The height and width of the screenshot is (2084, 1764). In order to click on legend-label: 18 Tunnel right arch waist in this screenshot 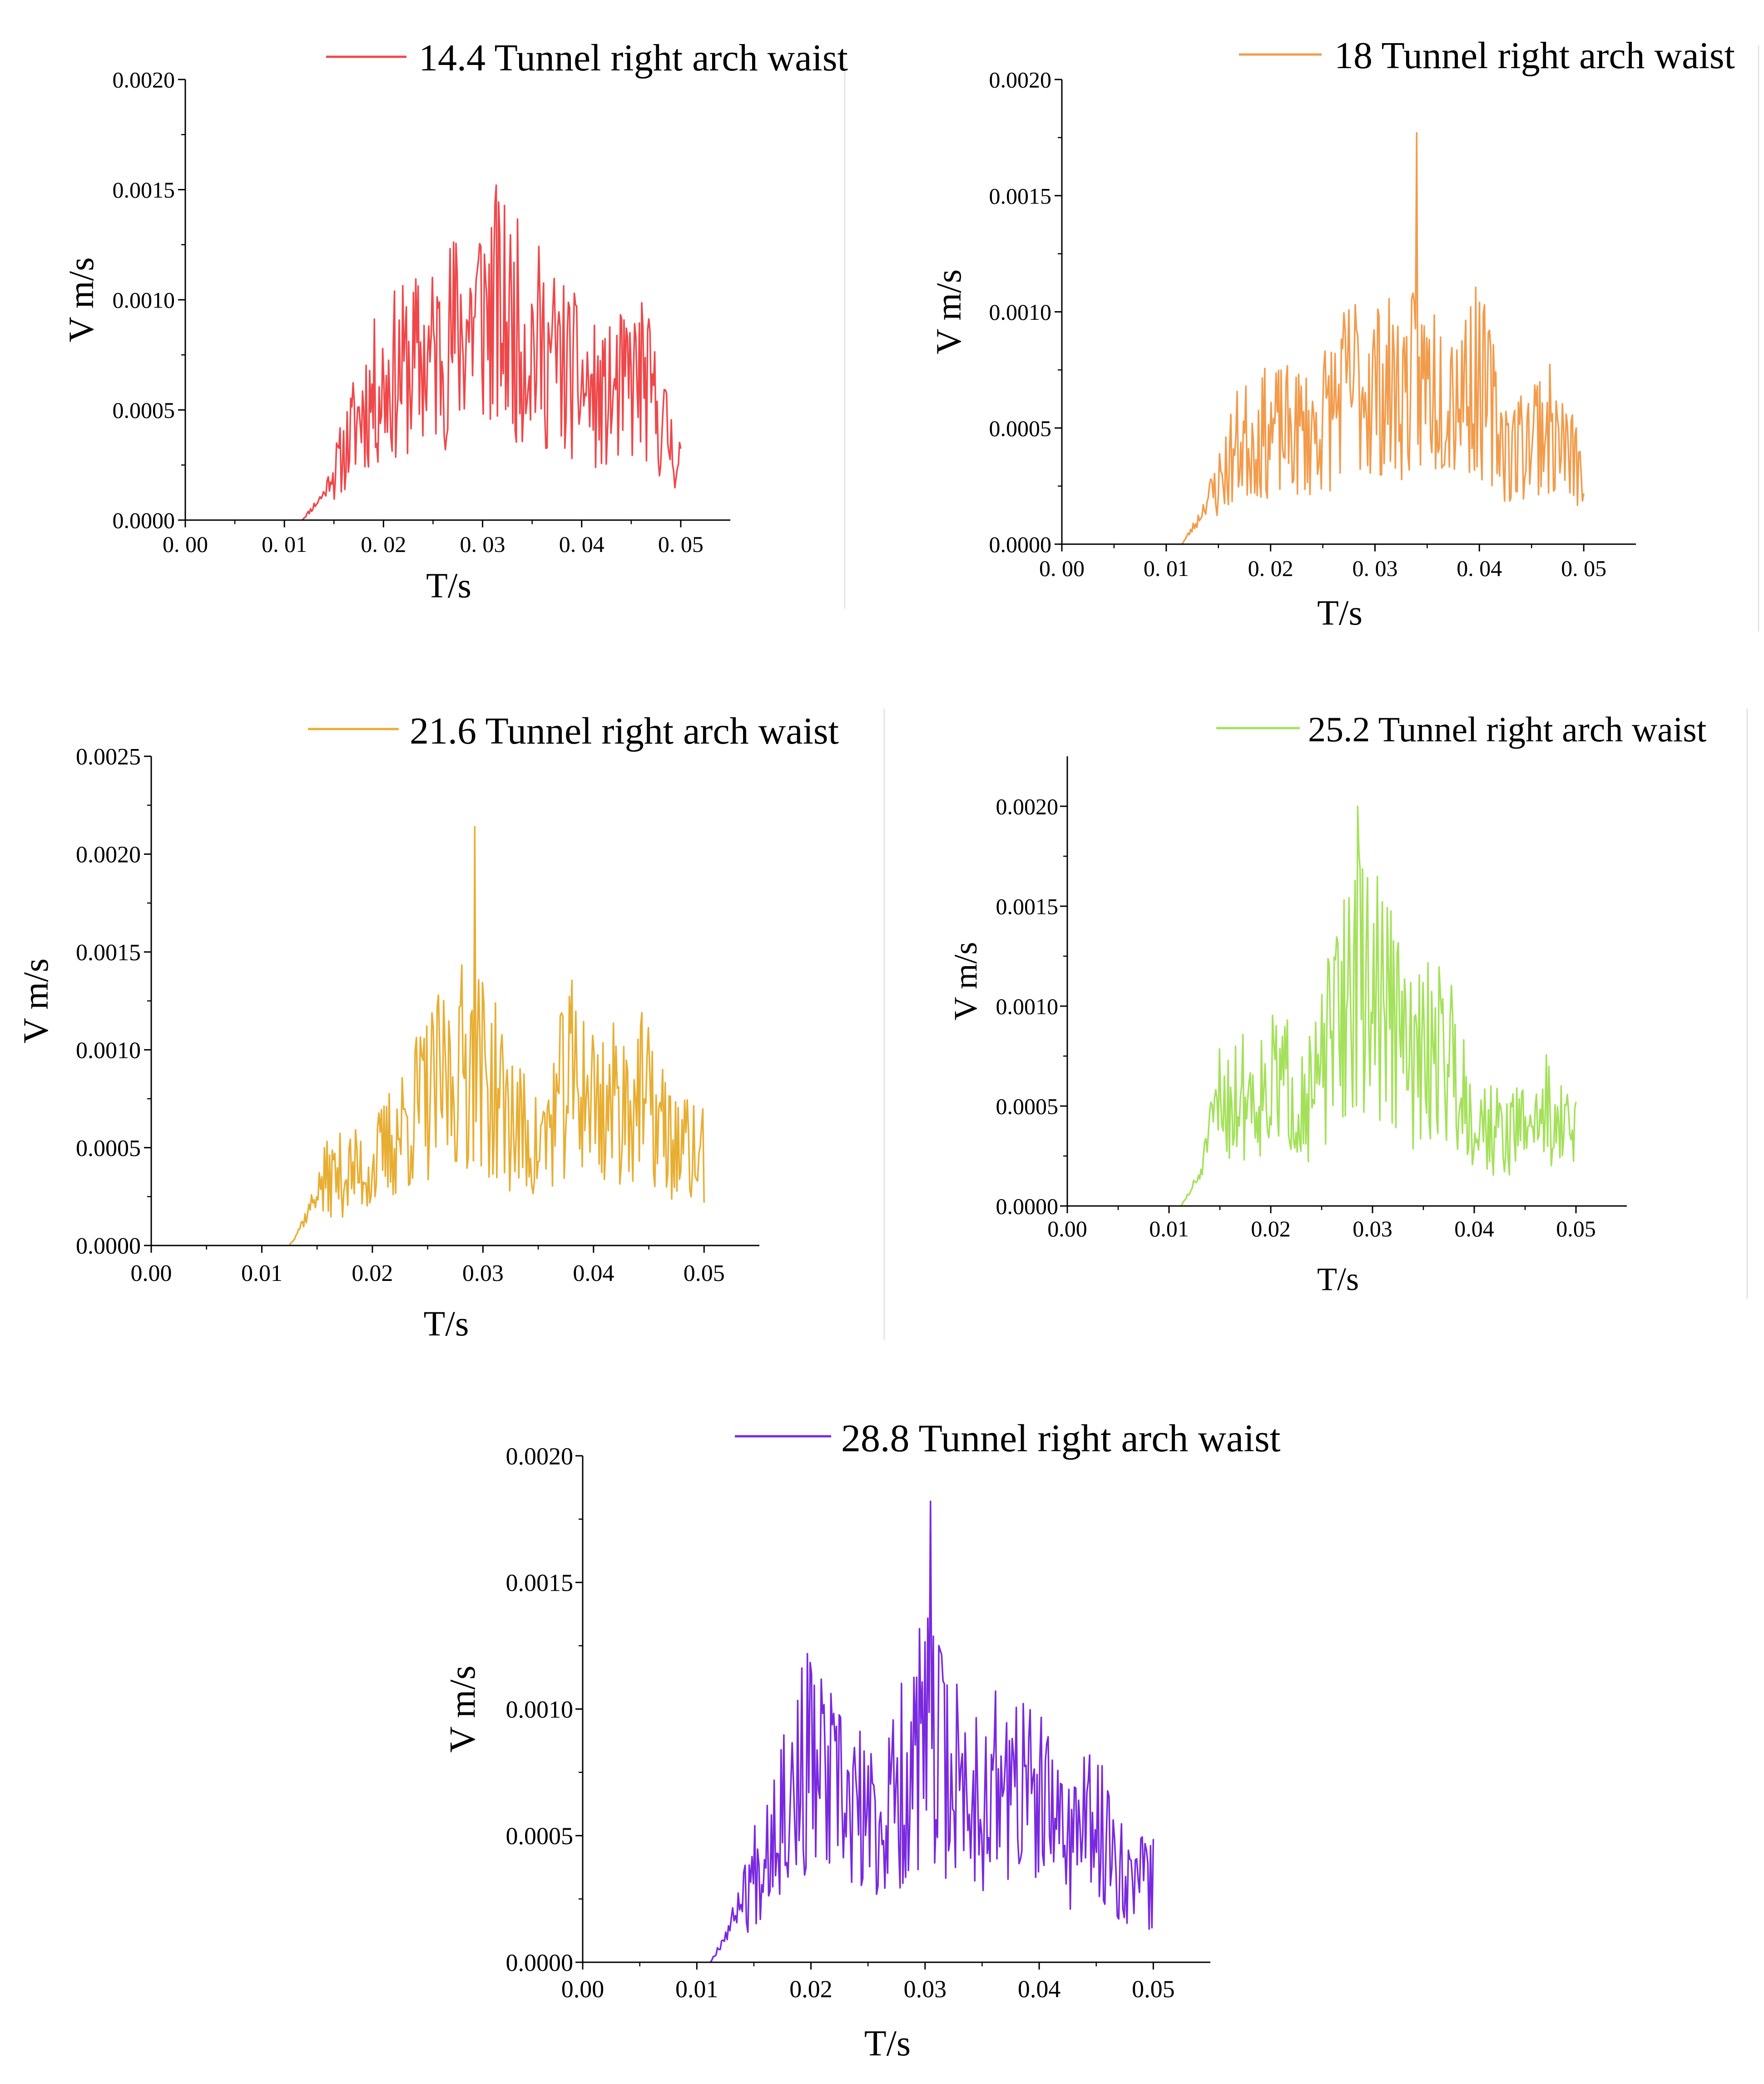, I will do `click(1534, 56)`.